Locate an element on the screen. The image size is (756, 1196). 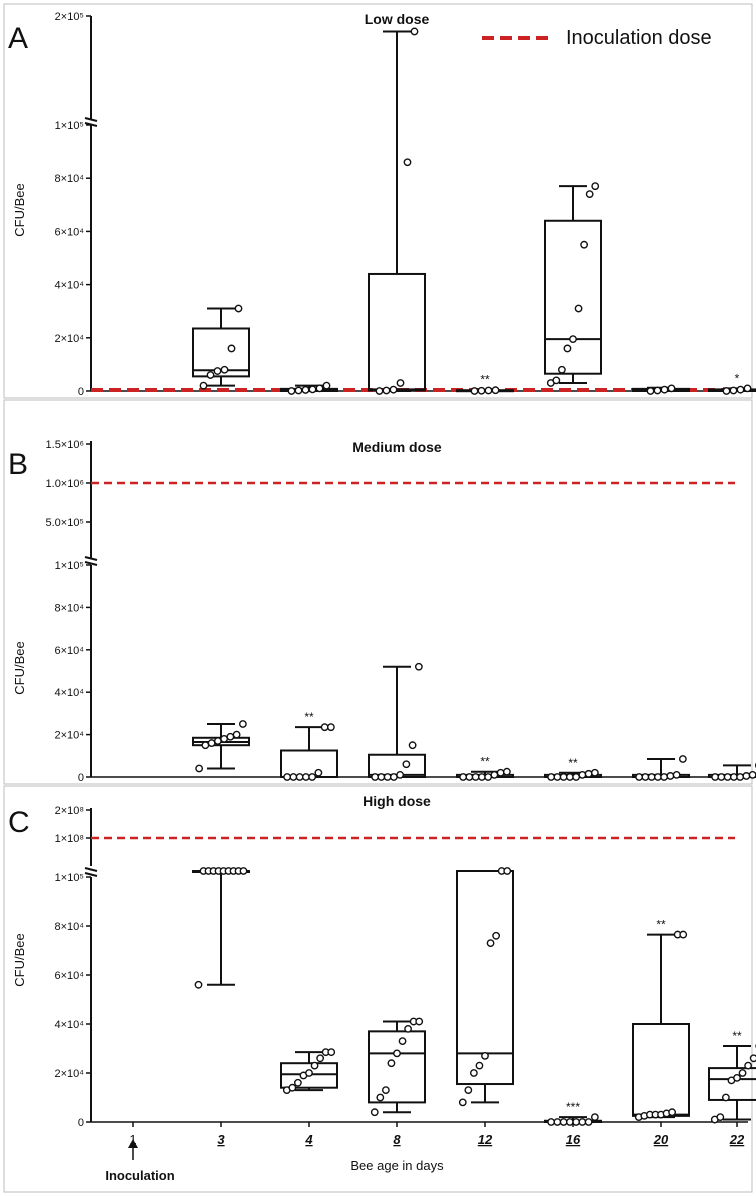
inoculation-label: Inoculation is located at coordinates (139, 1175).